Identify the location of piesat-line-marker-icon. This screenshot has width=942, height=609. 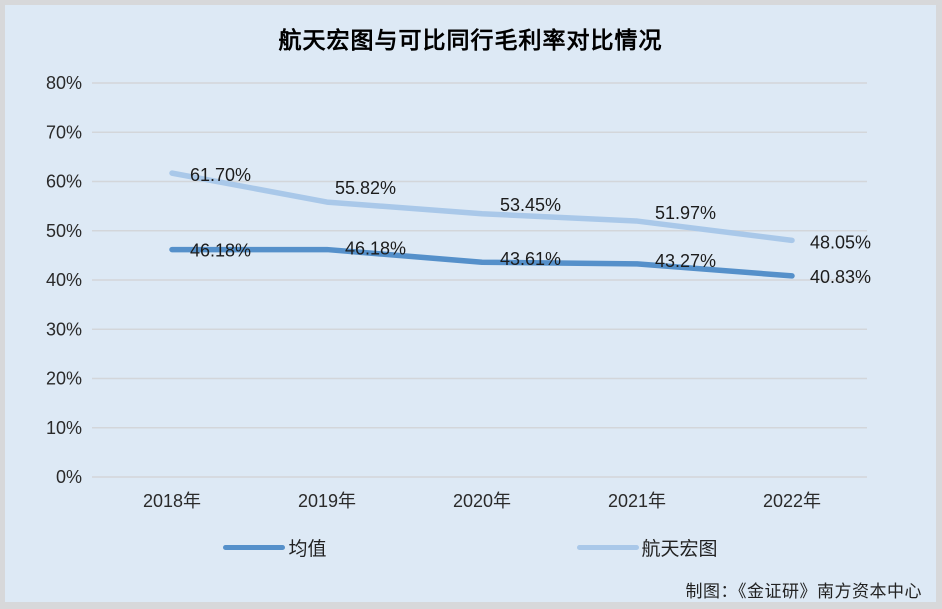
(607, 547).